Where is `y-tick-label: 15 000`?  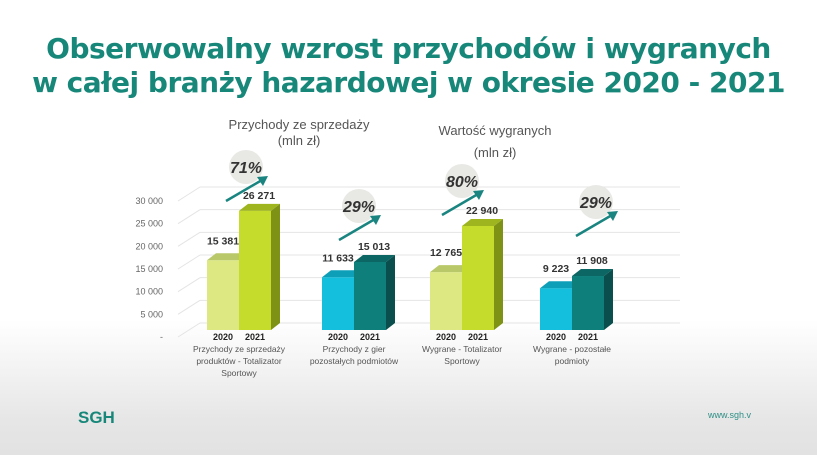
y-tick-label: 15 000 is located at coordinates (149, 269).